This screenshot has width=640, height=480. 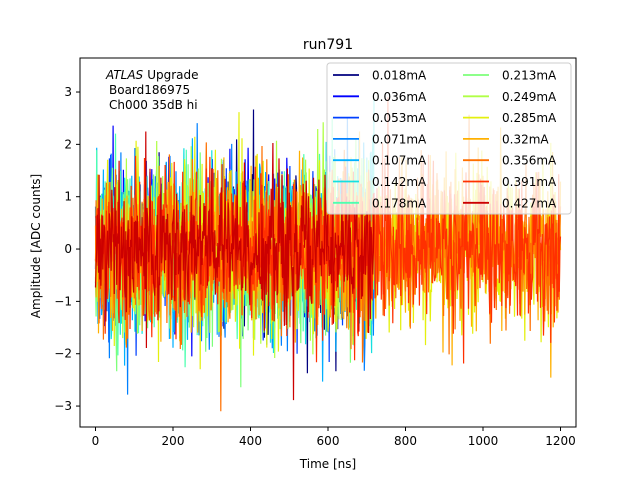 What do you see at coordinates (63, 354) in the screenshot?
I see `y-tick-label: −2` at bounding box center [63, 354].